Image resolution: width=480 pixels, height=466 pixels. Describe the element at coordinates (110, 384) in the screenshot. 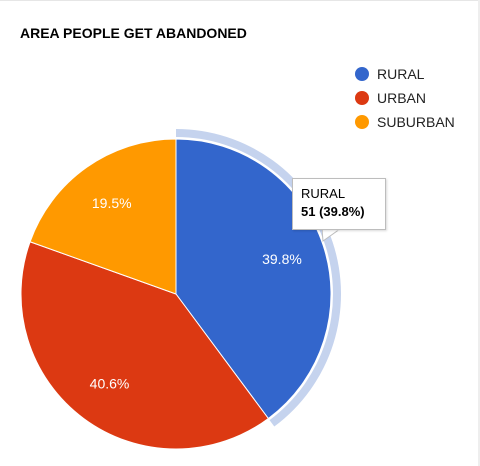

I see `slice-label-urban: 40.6%` at that location.